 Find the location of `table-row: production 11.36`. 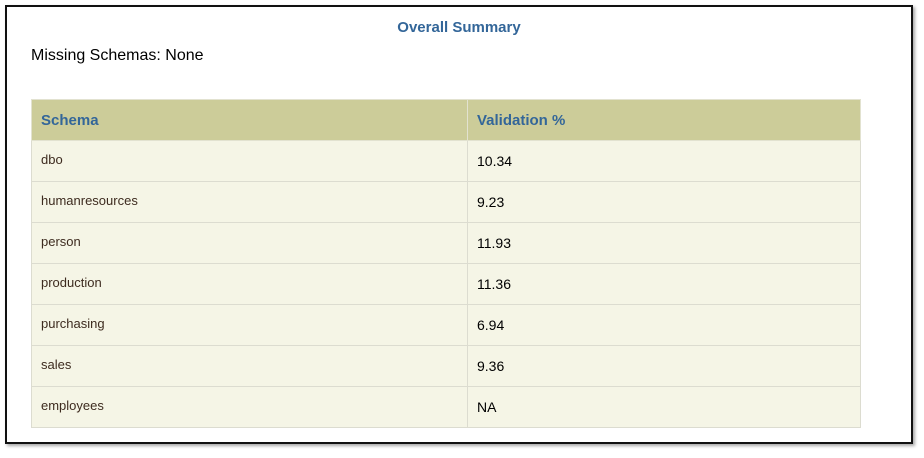

table-row: production 11.36 is located at coordinates (446, 284).